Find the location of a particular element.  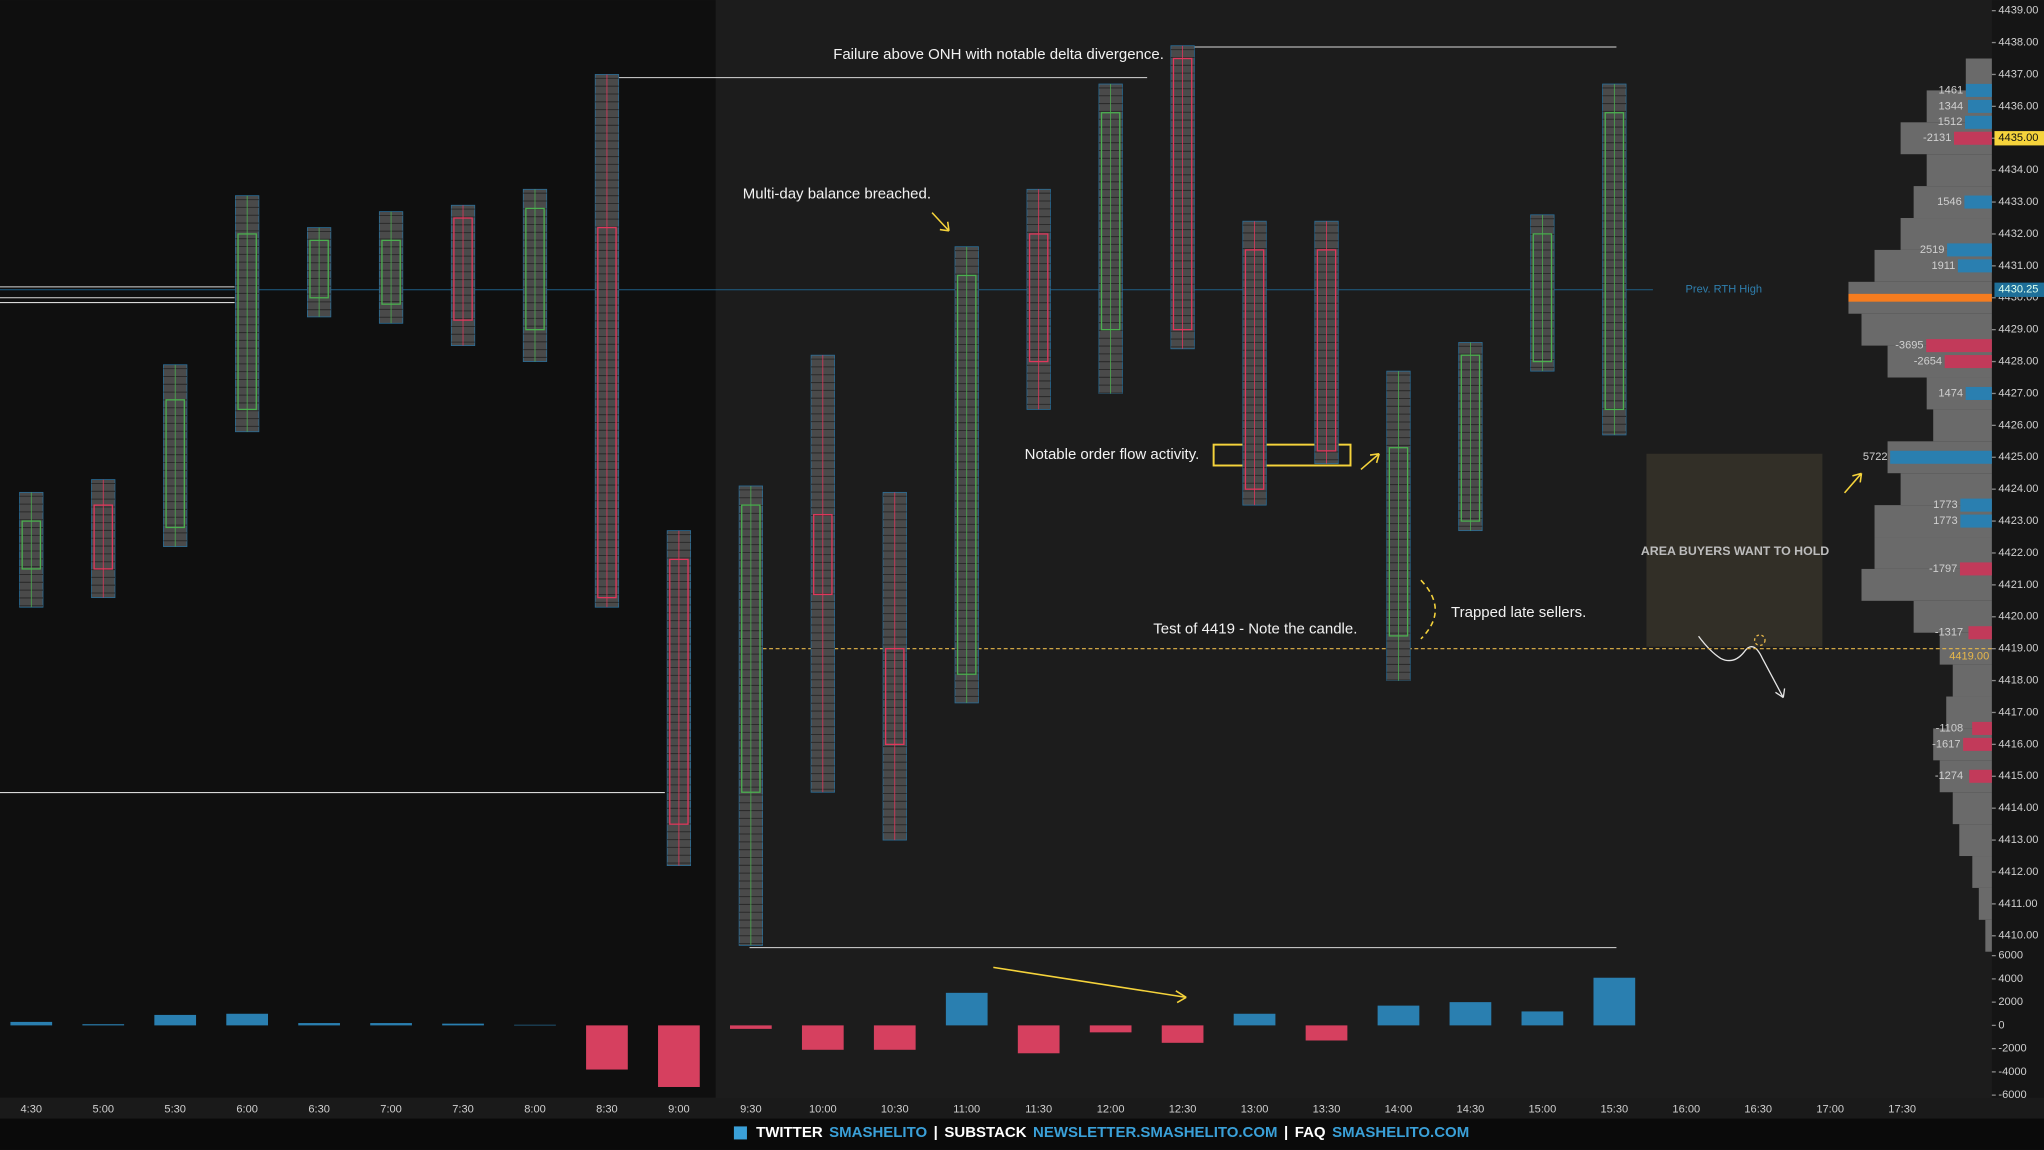

profile-delta-label: -2131 is located at coordinates (1937, 138).